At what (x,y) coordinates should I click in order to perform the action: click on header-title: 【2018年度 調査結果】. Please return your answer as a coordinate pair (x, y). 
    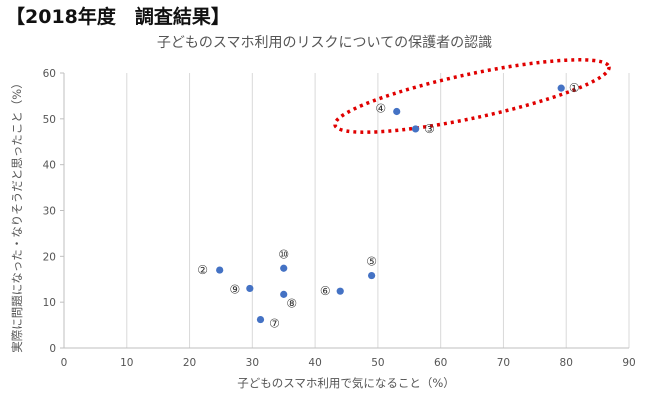
    Looking at the image, I should click on (118, 17).